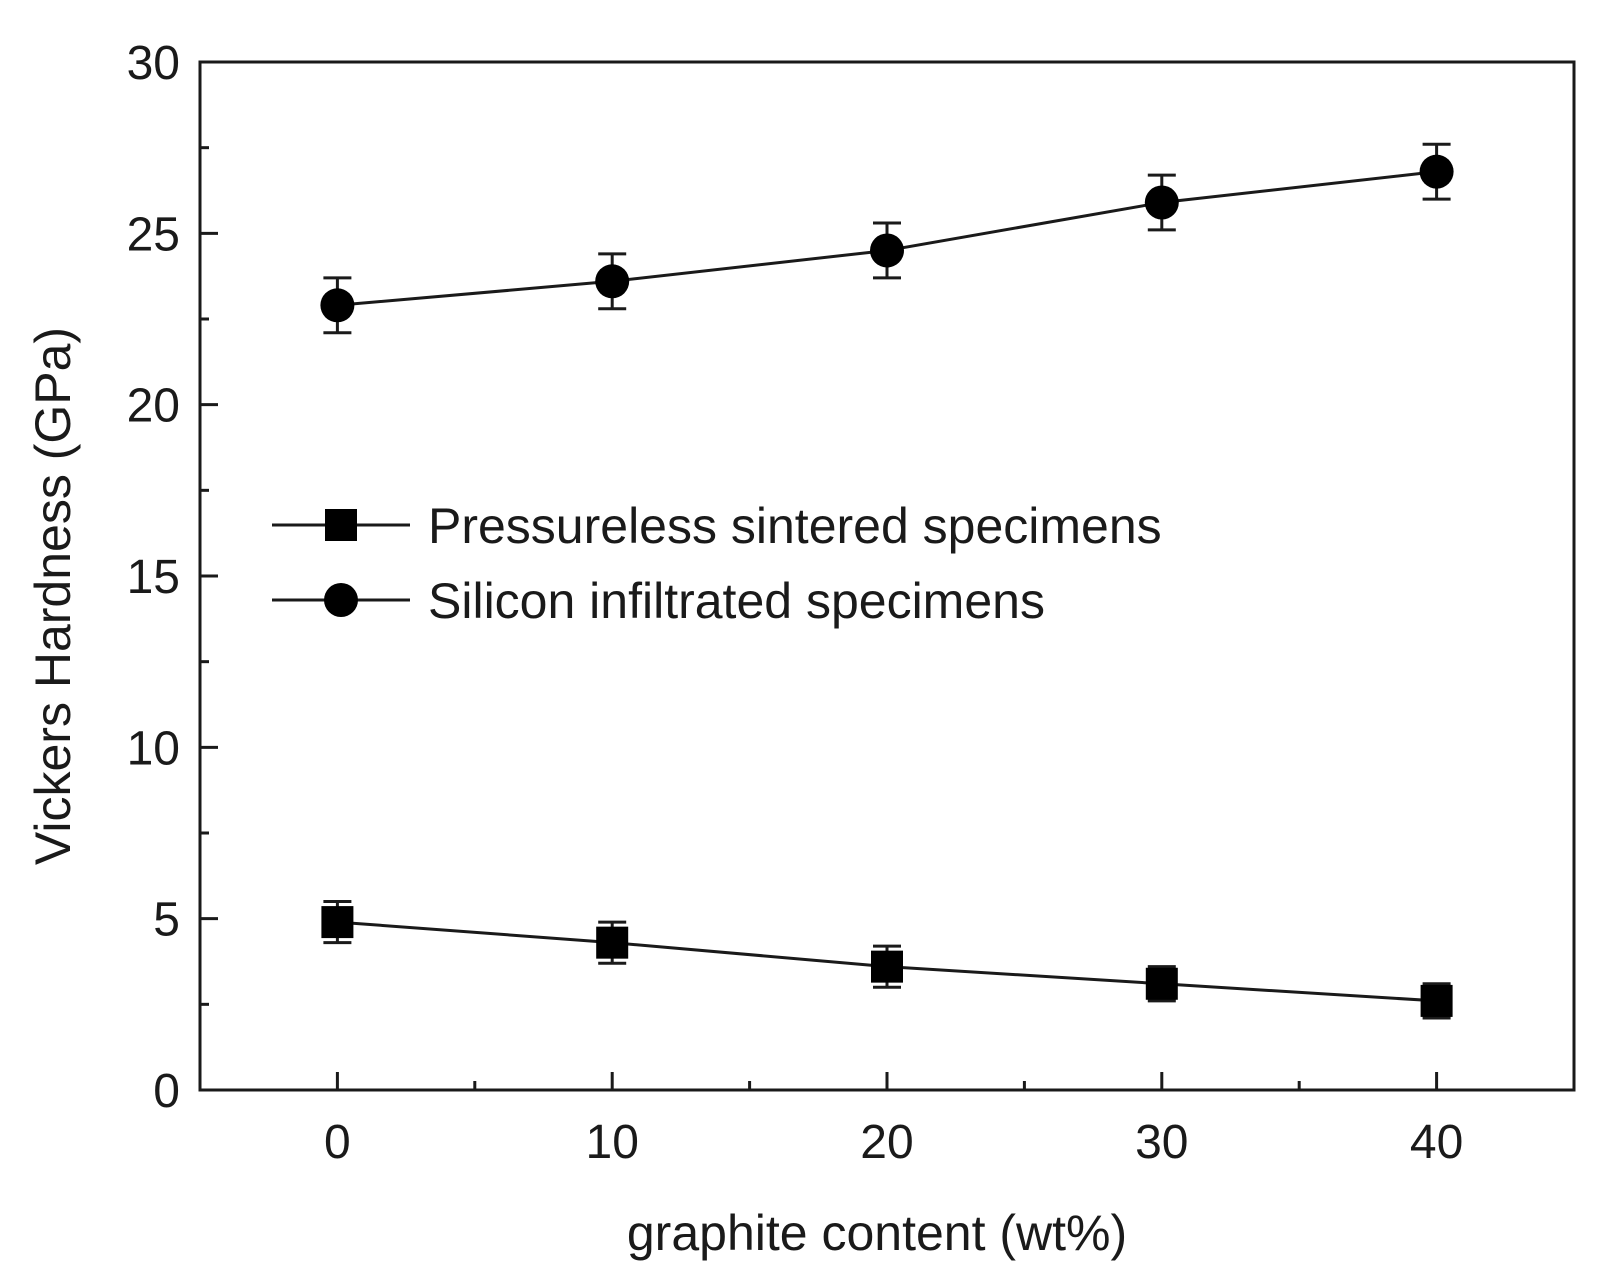 The width and height of the screenshot is (1599, 1282). What do you see at coordinates (153, 234) in the screenshot?
I see `y-tick-label: 25` at bounding box center [153, 234].